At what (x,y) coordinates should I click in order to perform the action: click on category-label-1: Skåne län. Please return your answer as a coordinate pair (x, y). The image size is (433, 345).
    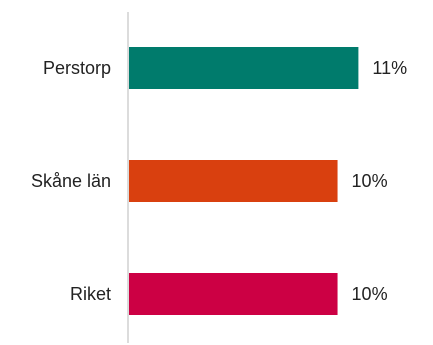
    Looking at the image, I should click on (71, 181).